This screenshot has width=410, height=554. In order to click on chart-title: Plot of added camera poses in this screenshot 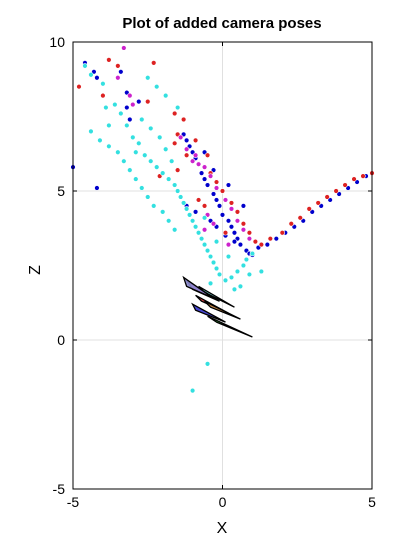, I will do `click(221, 23)`.